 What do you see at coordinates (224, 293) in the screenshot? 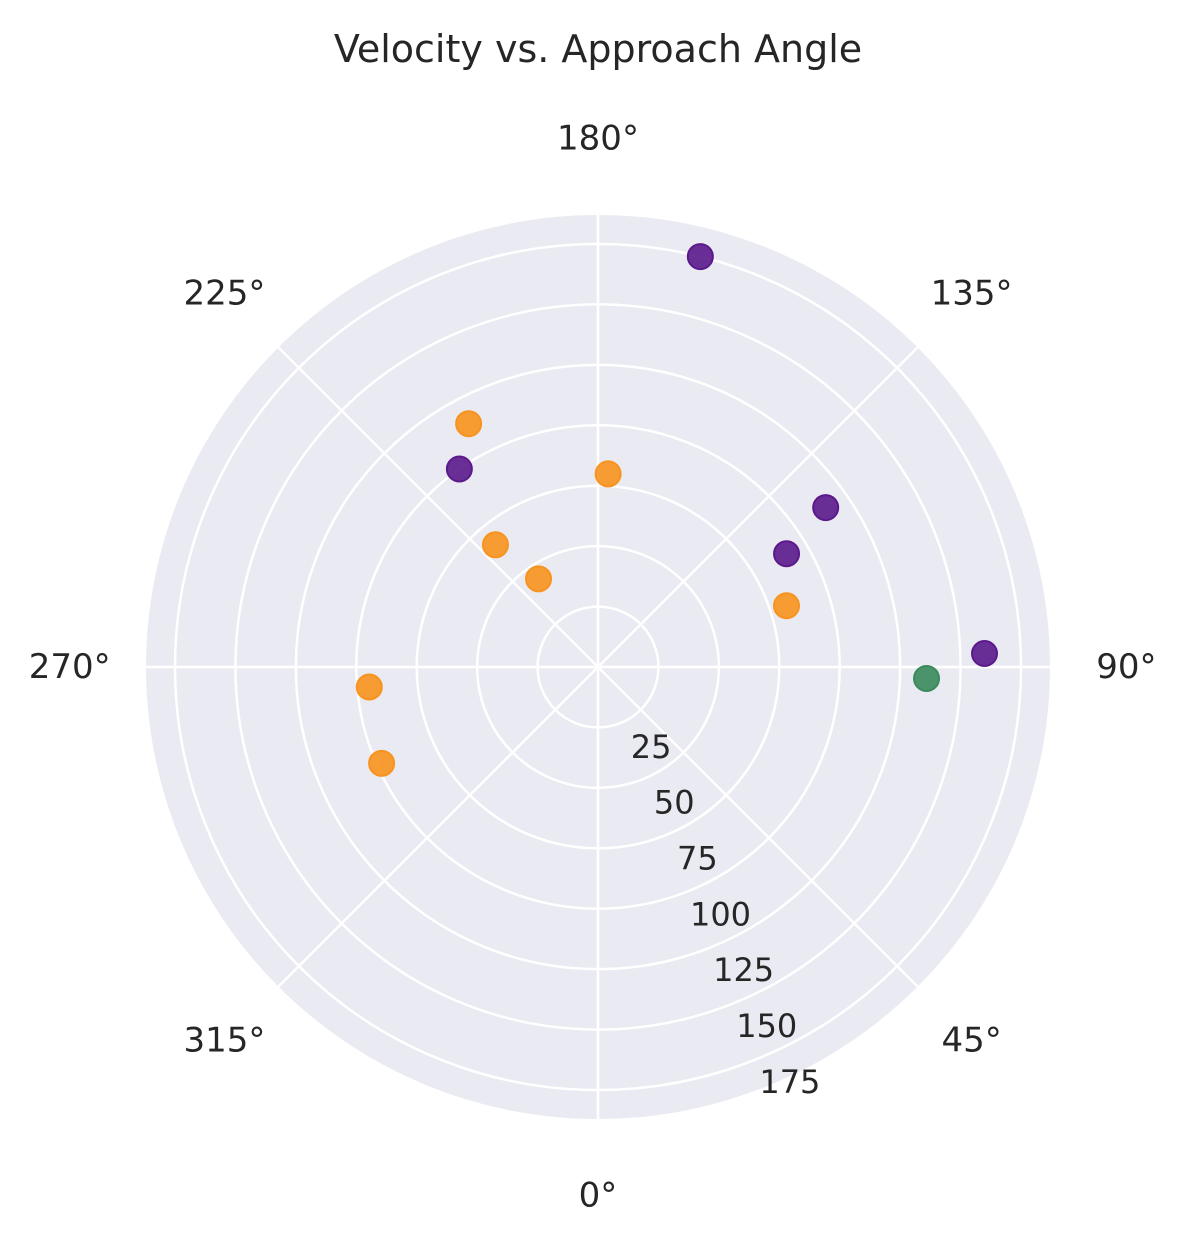
I see `angle-tick-label: 225°` at bounding box center [224, 293].